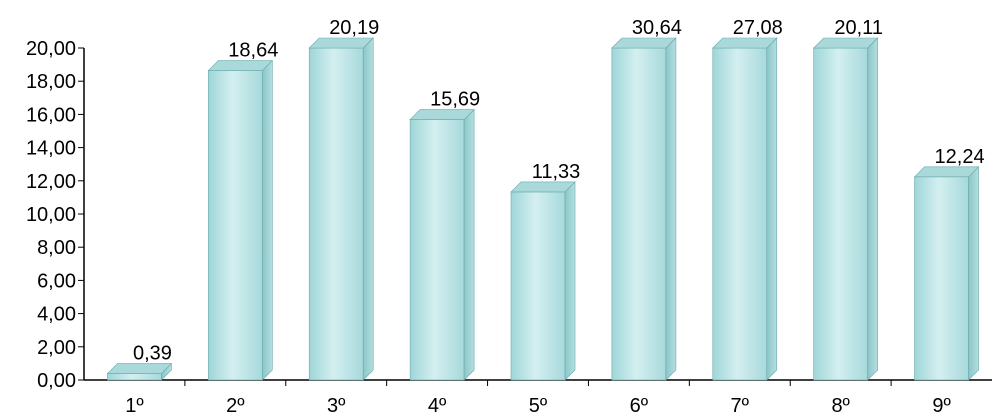 The height and width of the screenshot is (414, 998). Describe the element at coordinates (235, 404) in the screenshot. I see `x-tick-label: 2º` at that location.